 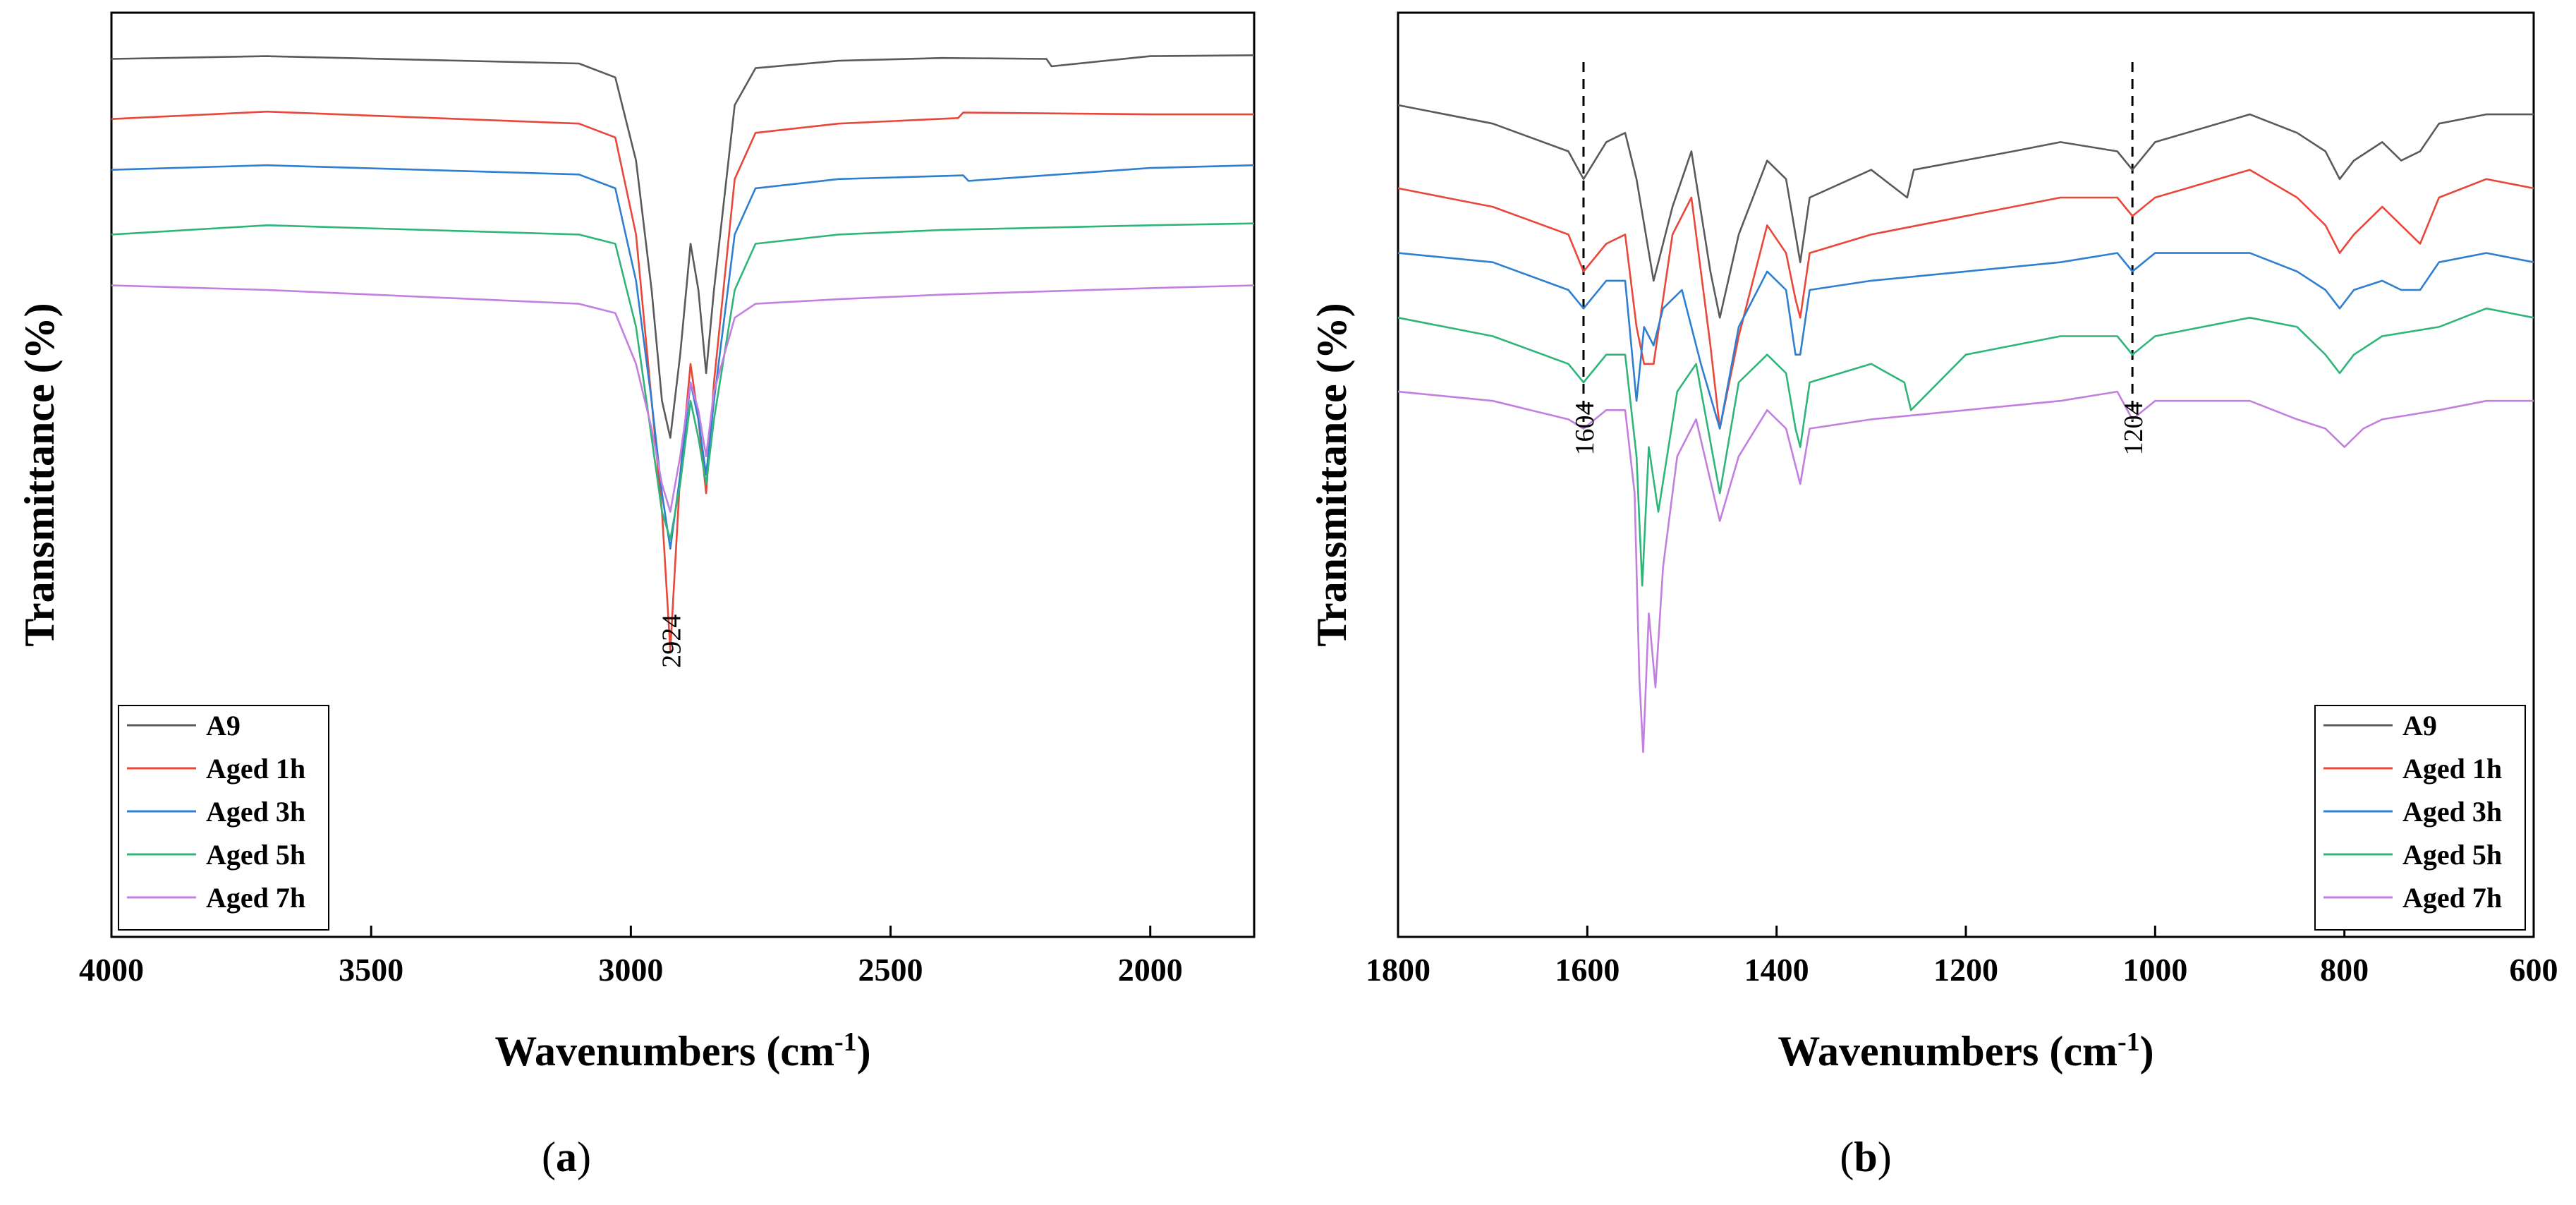 I want to click on peak-annotation: 2924, so click(x=671, y=641).